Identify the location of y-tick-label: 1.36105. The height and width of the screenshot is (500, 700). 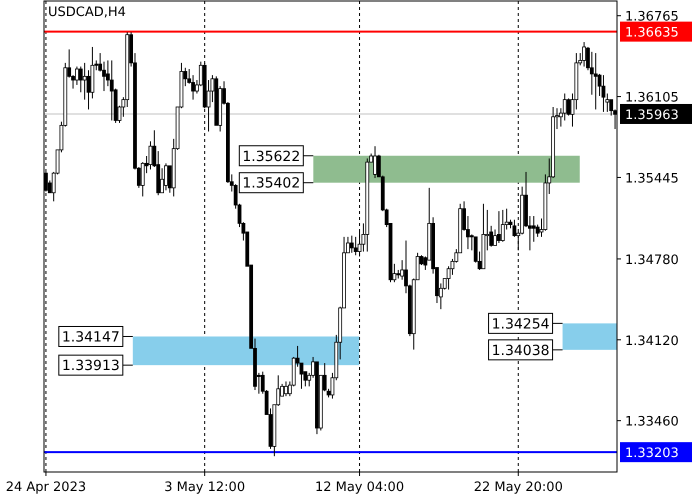
(652, 98).